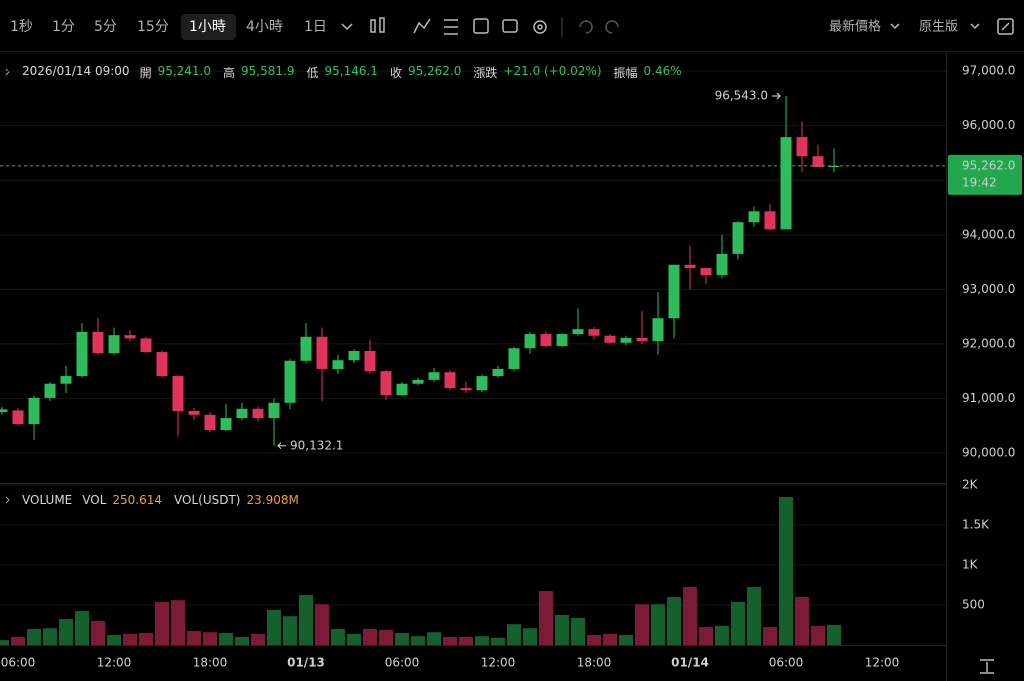 The width and height of the screenshot is (1024, 681). I want to click on legend-label: 收, so click(395, 73).